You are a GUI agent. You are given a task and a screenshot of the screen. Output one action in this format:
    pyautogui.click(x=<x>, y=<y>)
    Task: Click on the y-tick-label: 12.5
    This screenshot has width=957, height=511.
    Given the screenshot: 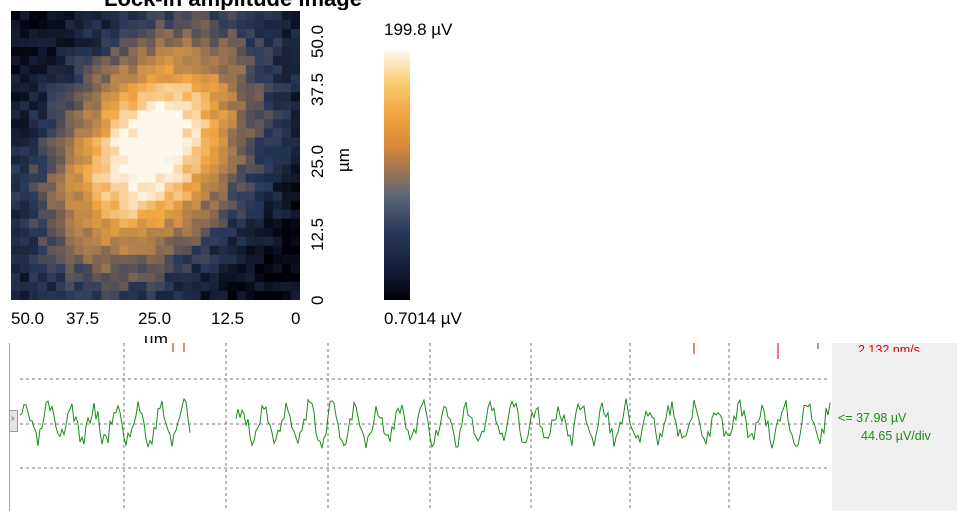 What is the action you would take?
    pyautogui.click(x=317, y=234)
    